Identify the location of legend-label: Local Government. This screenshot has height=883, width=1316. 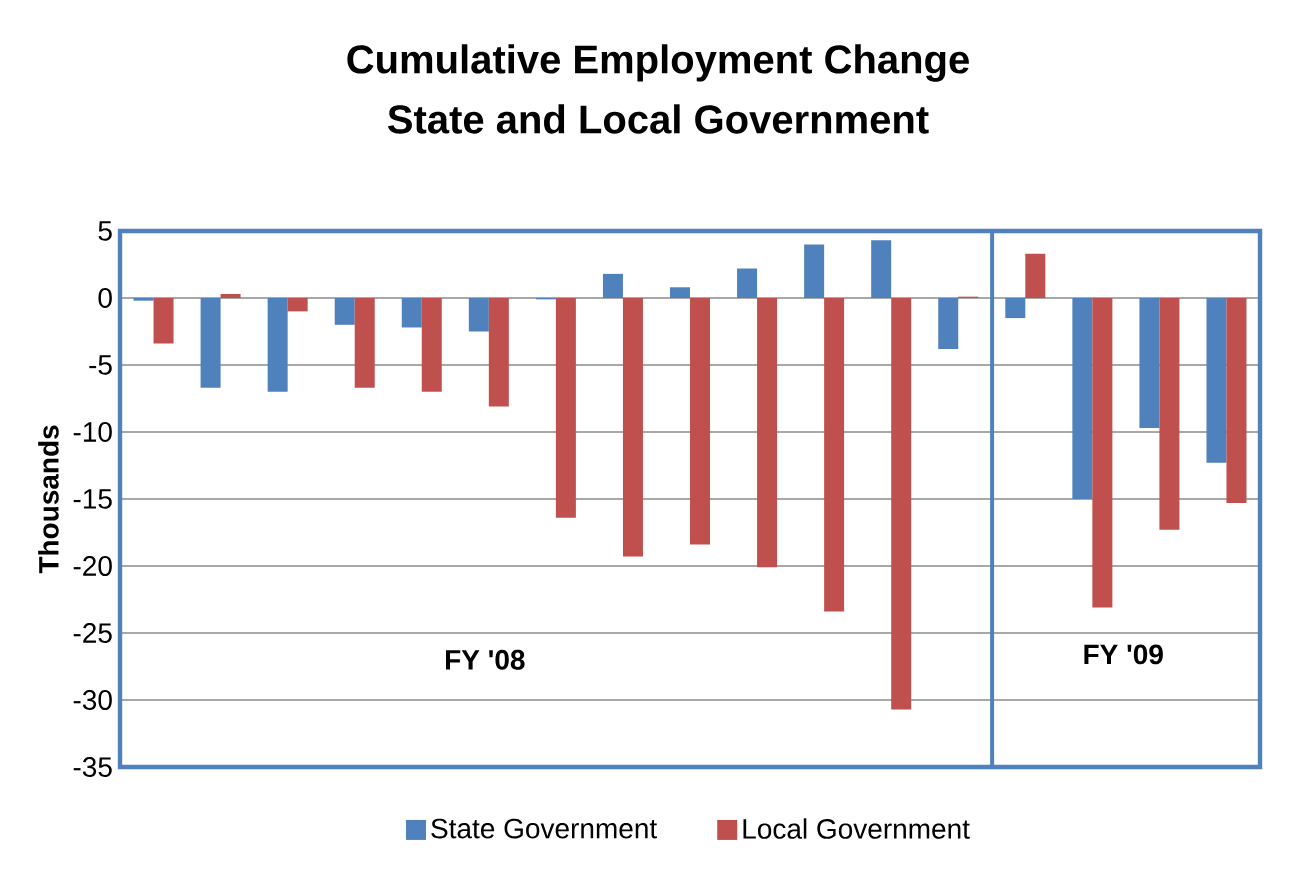
(856, 828).